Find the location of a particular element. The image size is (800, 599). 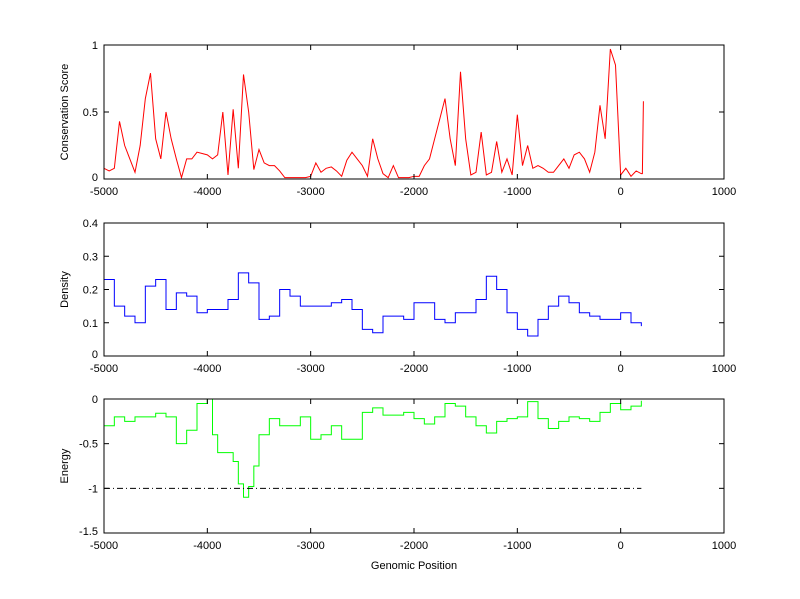

y-axis-label: Density is located at coordinates (65, 289).